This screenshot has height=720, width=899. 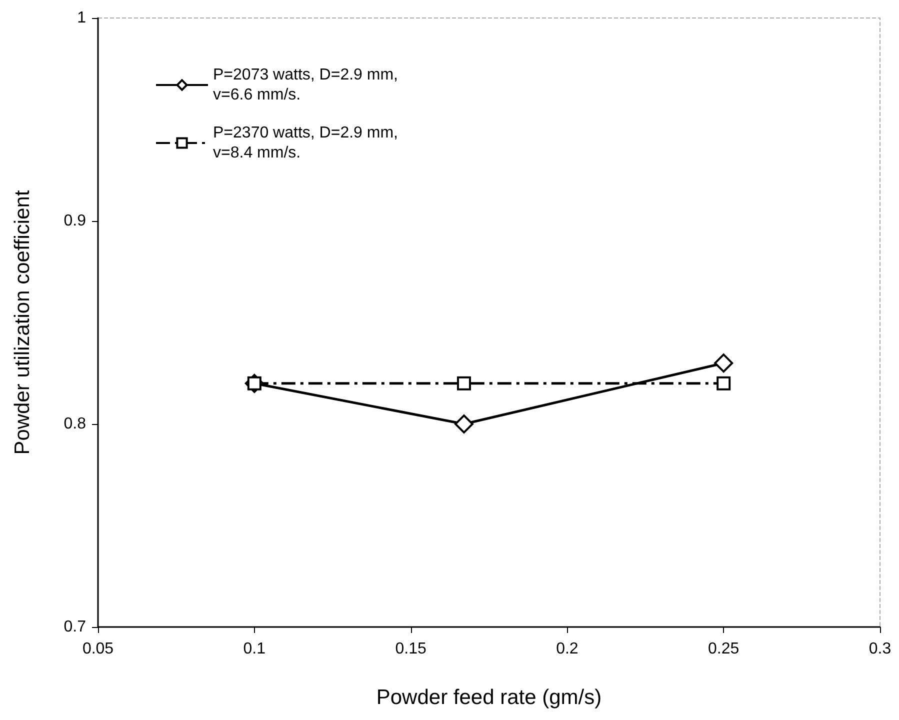 What do you see at coordinates (567, 649) in the screenshot?
I see `x-tick-label: 0.2` at bounding box center [567, 649].